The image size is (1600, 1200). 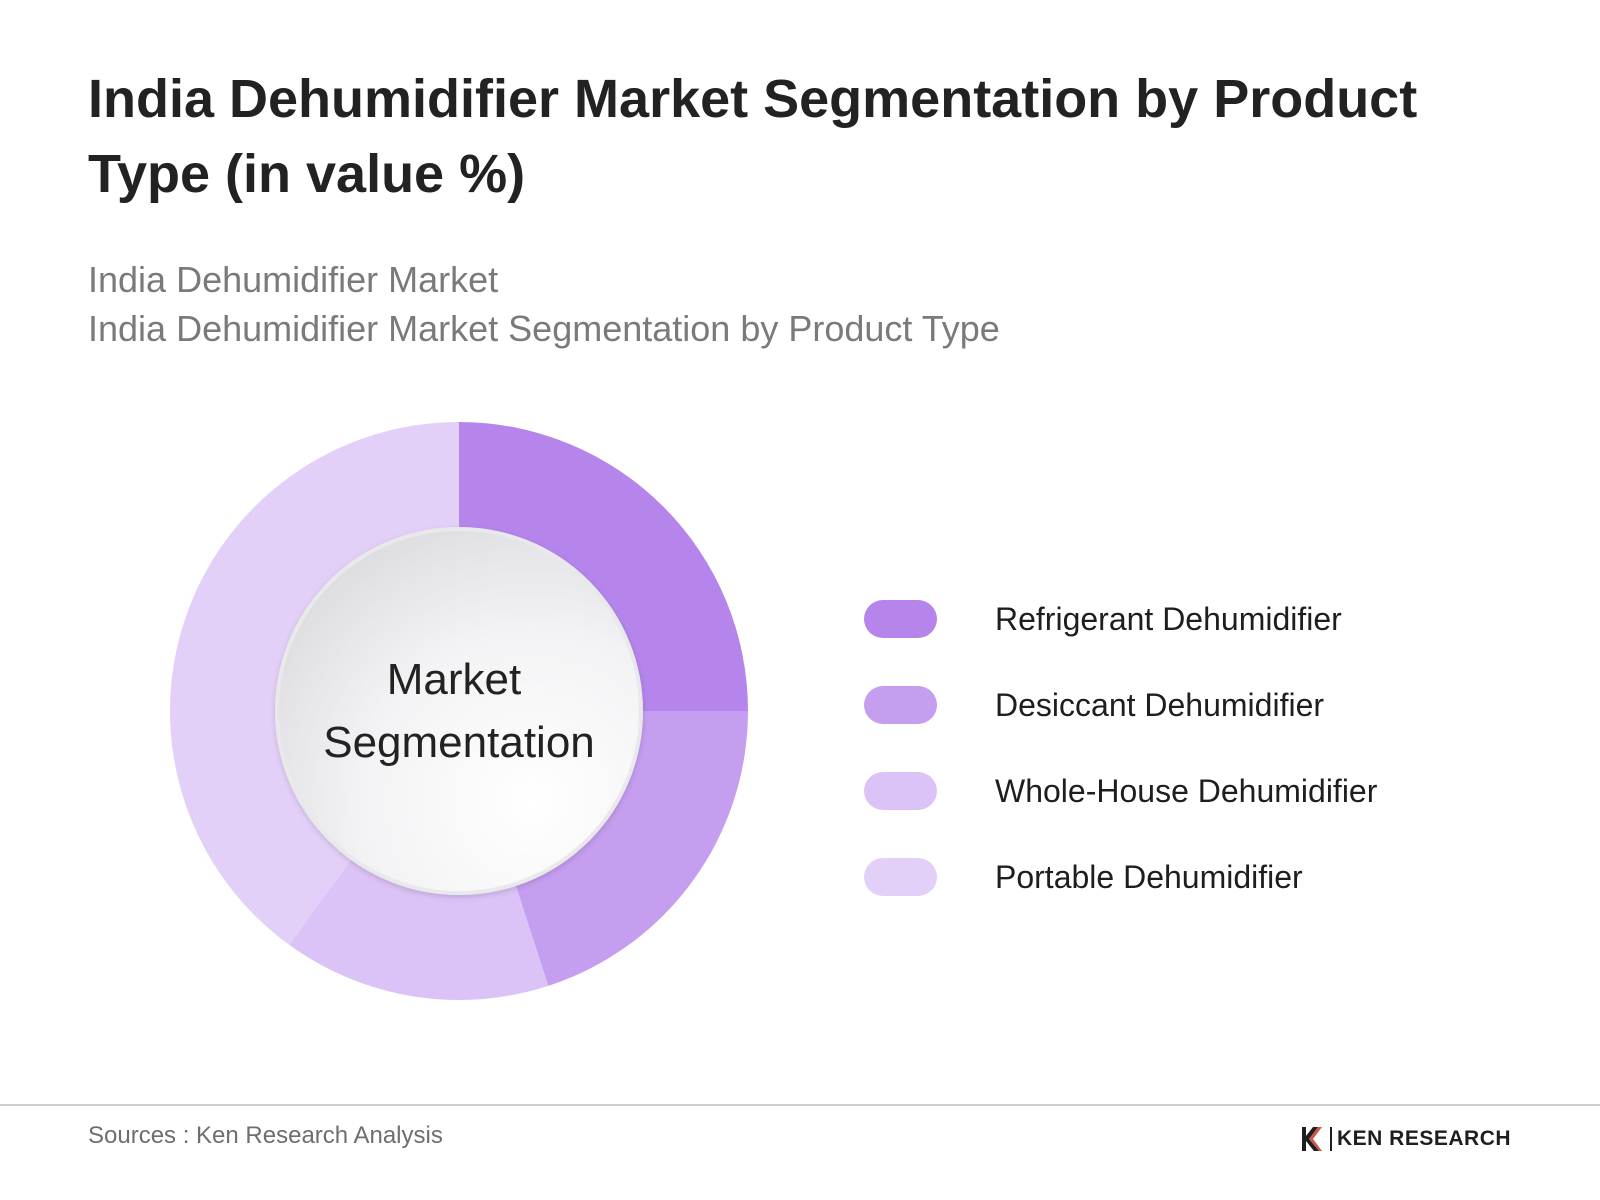 I want to click on legend-label-desiccant: Desiccant Dehumidifier, so click(x=1160, y=705).